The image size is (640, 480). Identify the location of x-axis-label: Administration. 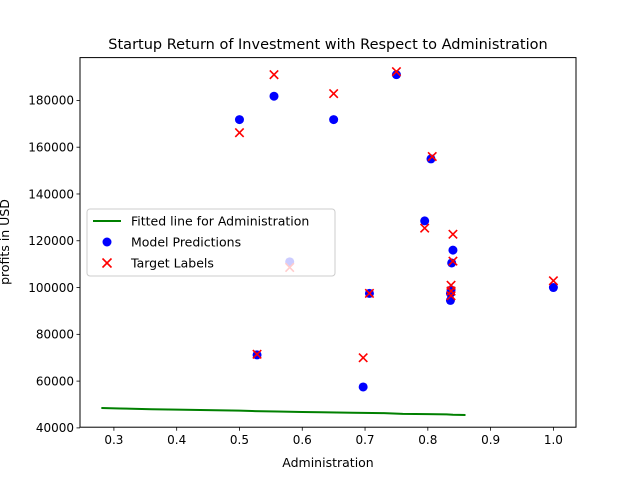
(327, 462).